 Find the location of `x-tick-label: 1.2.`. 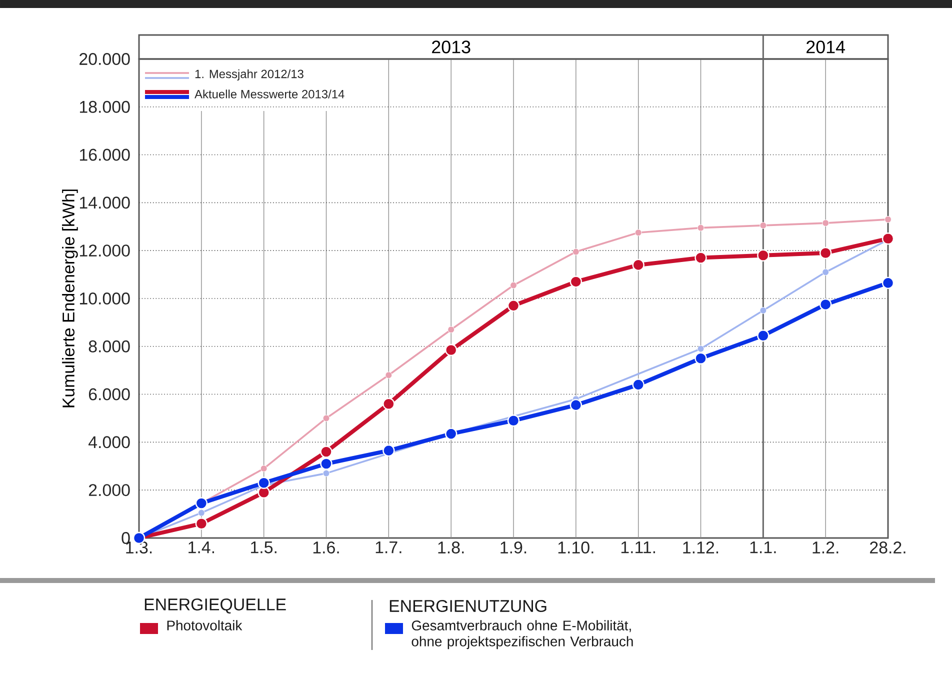

x-tick-label: 1.2. is located at coordinates (825, 548).